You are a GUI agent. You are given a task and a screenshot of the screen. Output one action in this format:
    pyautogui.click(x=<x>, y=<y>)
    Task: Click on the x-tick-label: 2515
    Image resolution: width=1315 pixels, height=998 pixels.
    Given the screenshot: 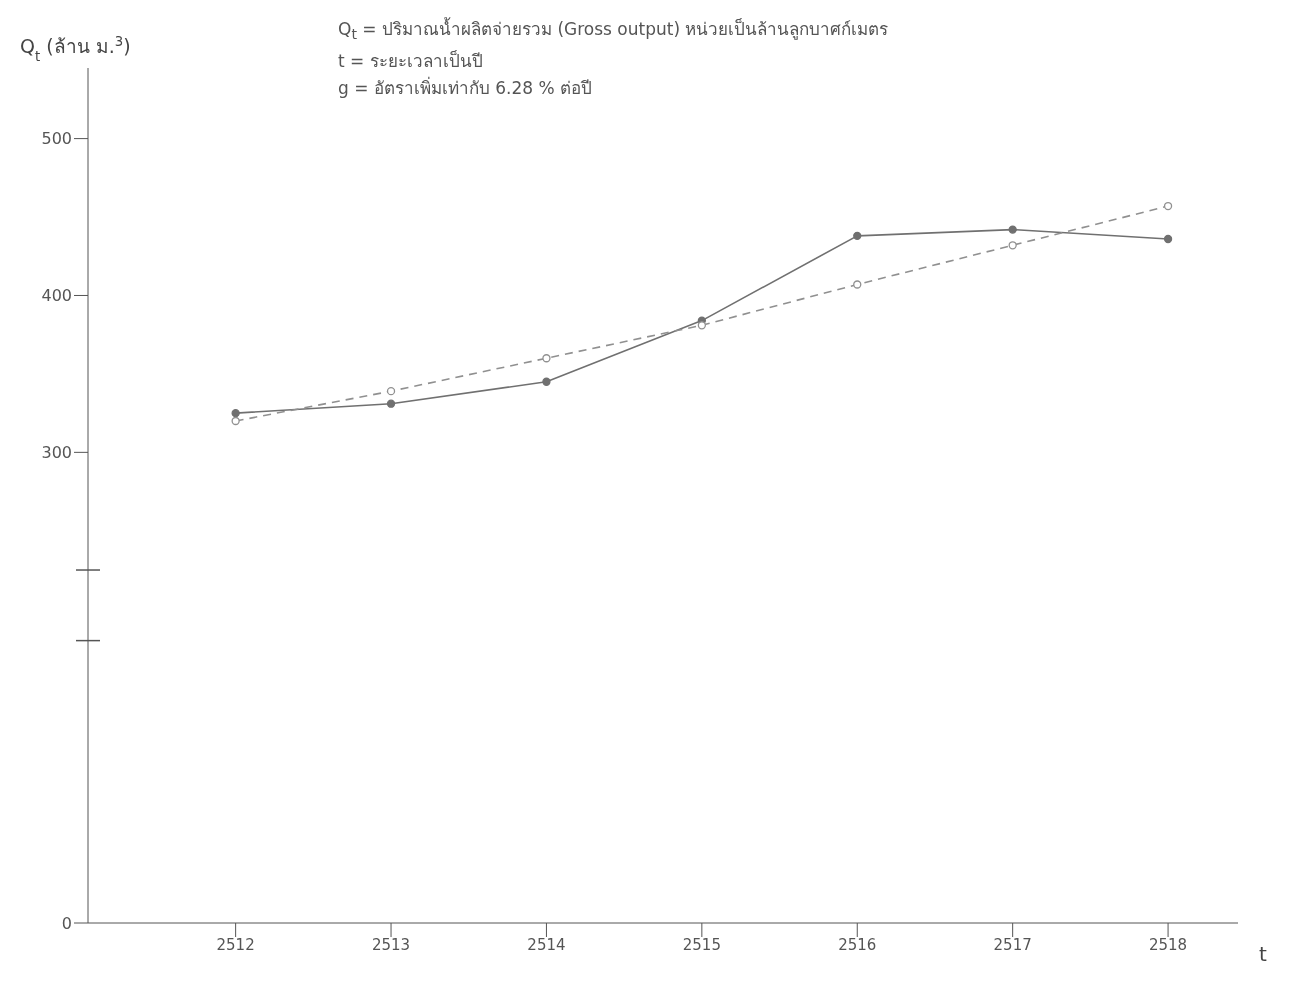 What is the action you would take?
    pyautogui.click(x=701, y=944)
    